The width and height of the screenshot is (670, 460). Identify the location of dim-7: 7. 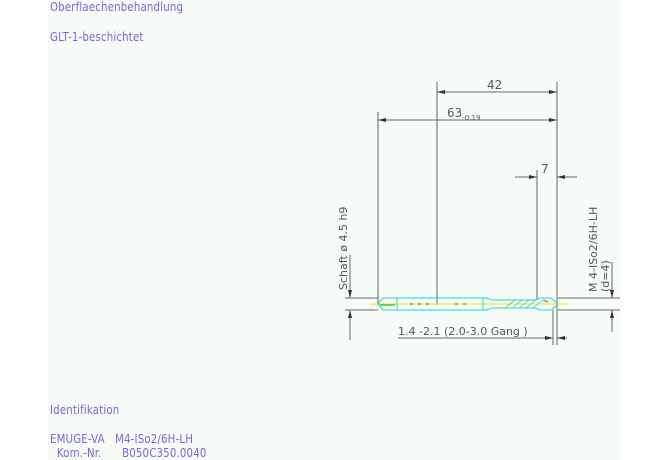
(545, 169).